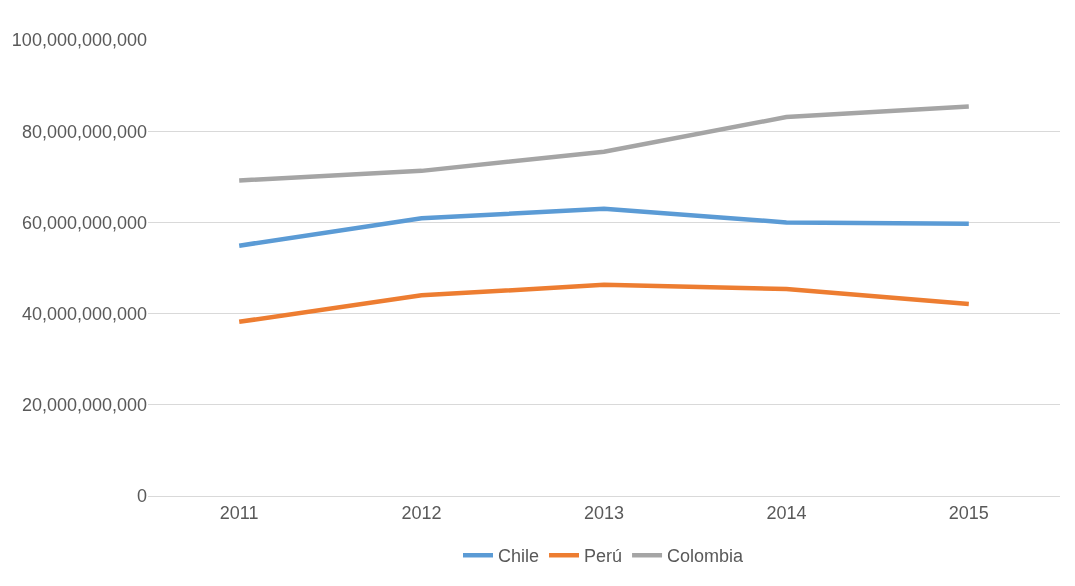  What do you see at coordinates (84, 313) in the screenshot?
I see `y-tick-label: 40,000,000,000` at bounding box center [84, 313].